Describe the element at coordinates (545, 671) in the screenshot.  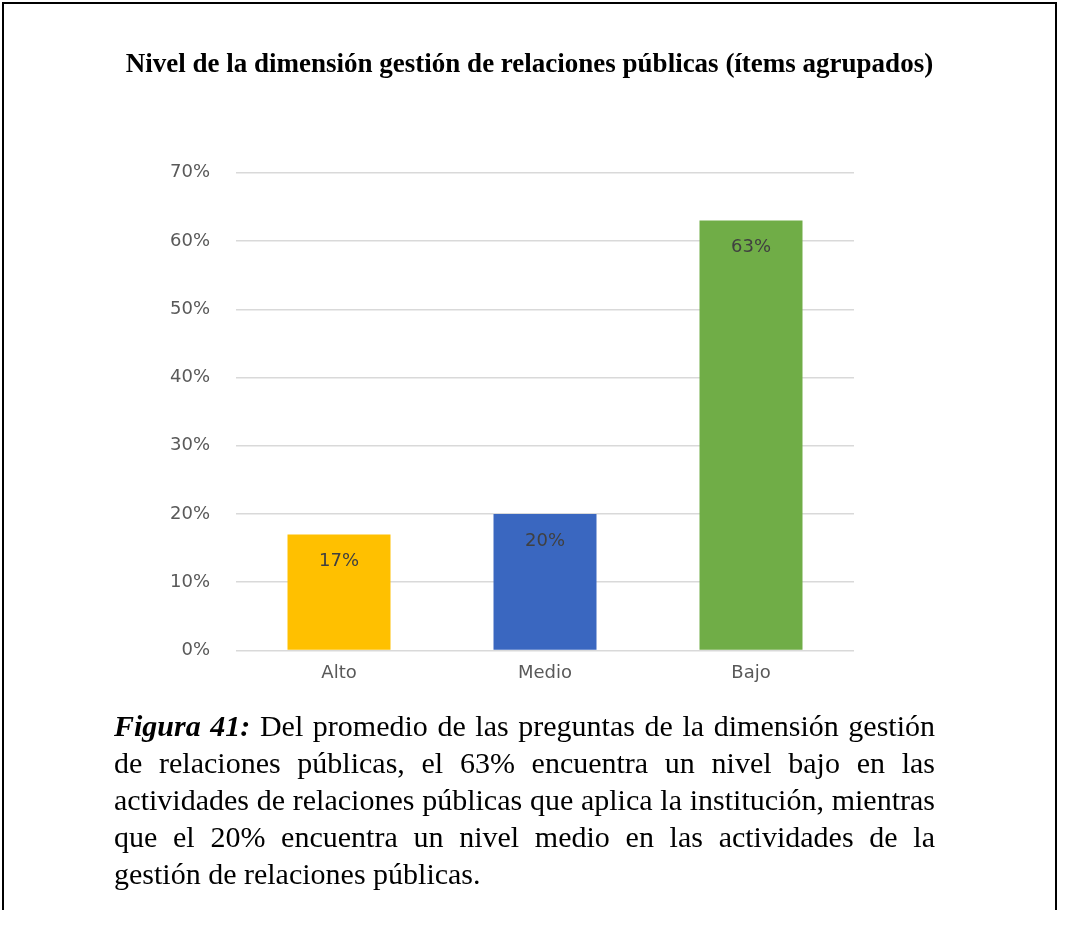
I see `x-tick-label: Medio` at that location.